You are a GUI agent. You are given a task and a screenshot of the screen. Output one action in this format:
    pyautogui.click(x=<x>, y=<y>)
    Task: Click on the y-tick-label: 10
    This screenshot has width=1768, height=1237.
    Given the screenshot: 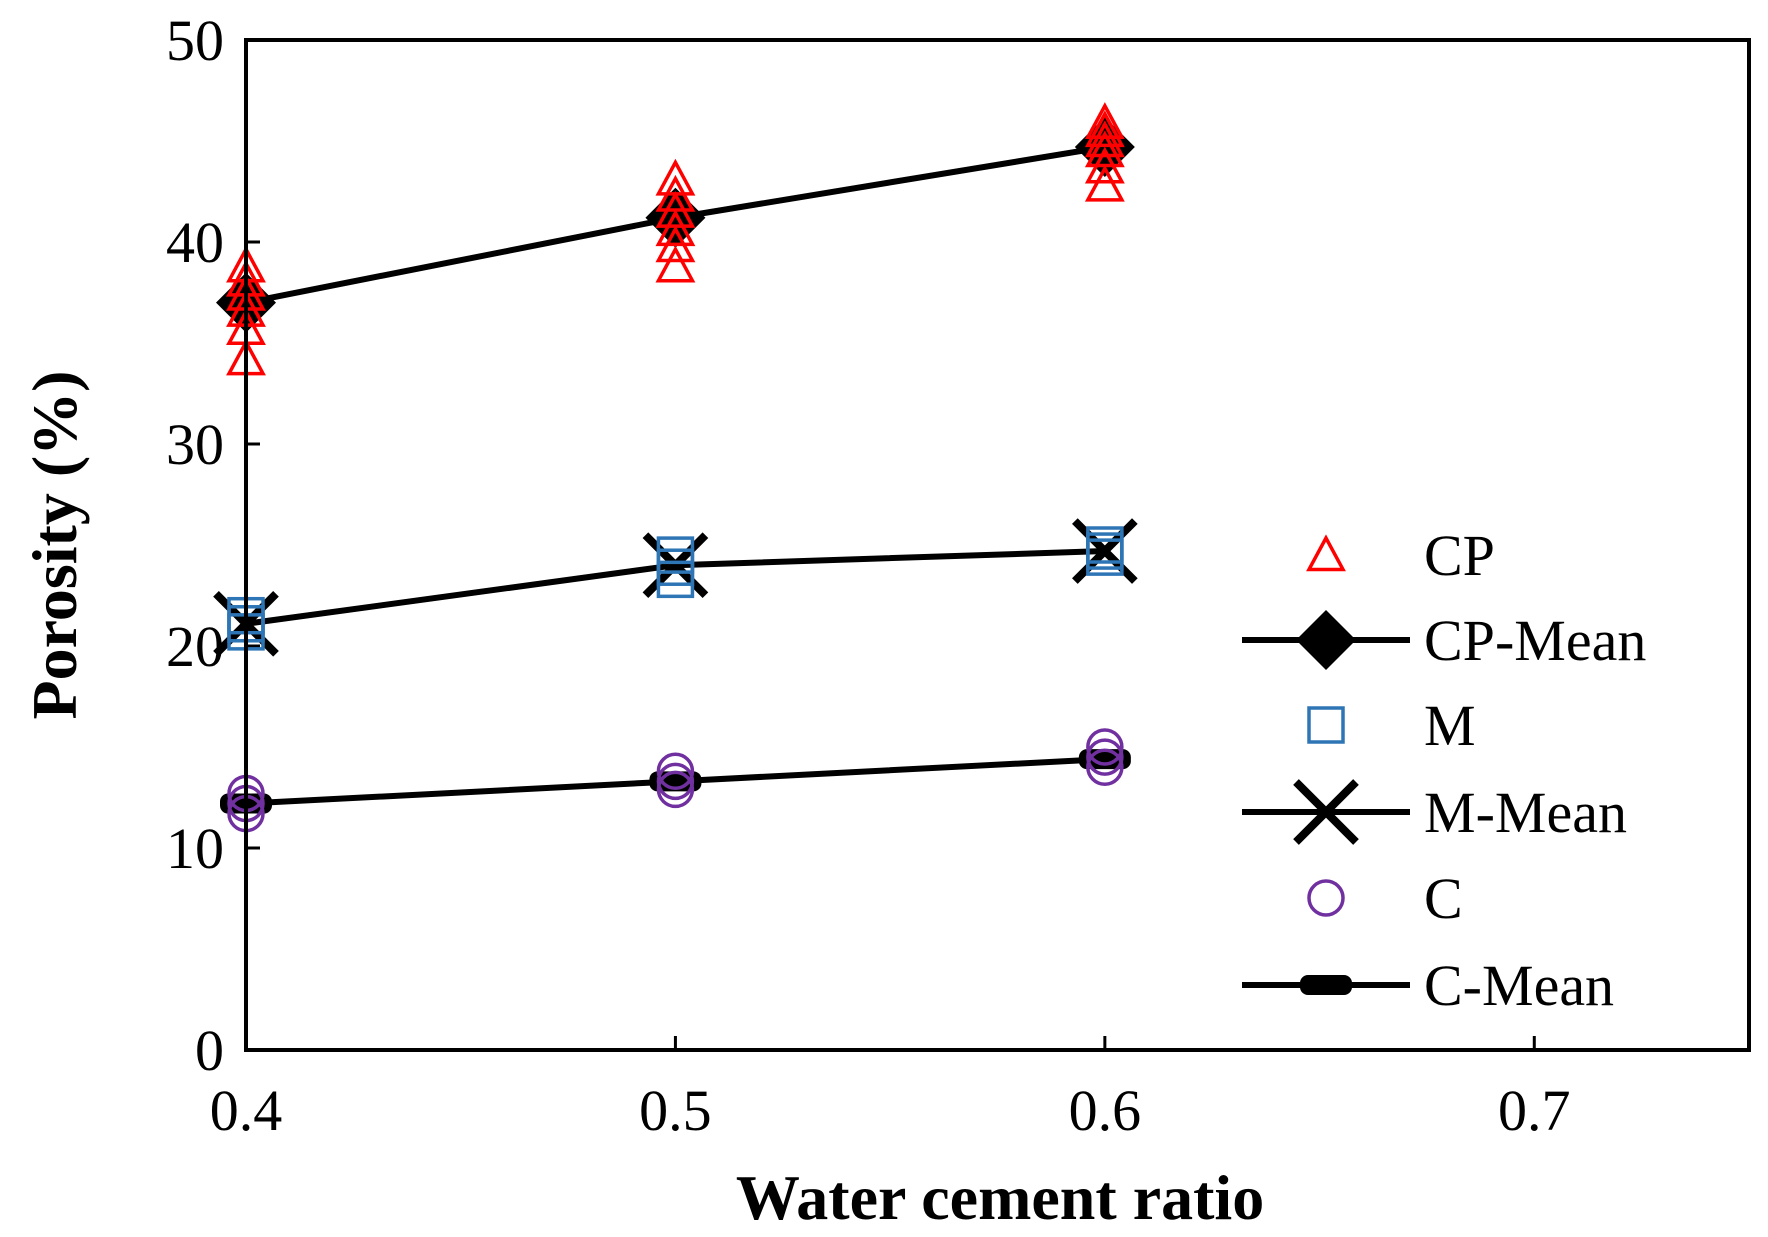 What is the action you would take?
    pyautogui.click(x=195, y=848)
    